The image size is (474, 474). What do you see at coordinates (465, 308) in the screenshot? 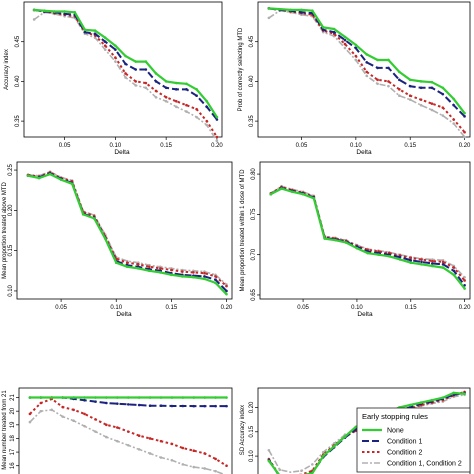
I see `x-tick-label: 0.20` at bounding box center [465, 308].